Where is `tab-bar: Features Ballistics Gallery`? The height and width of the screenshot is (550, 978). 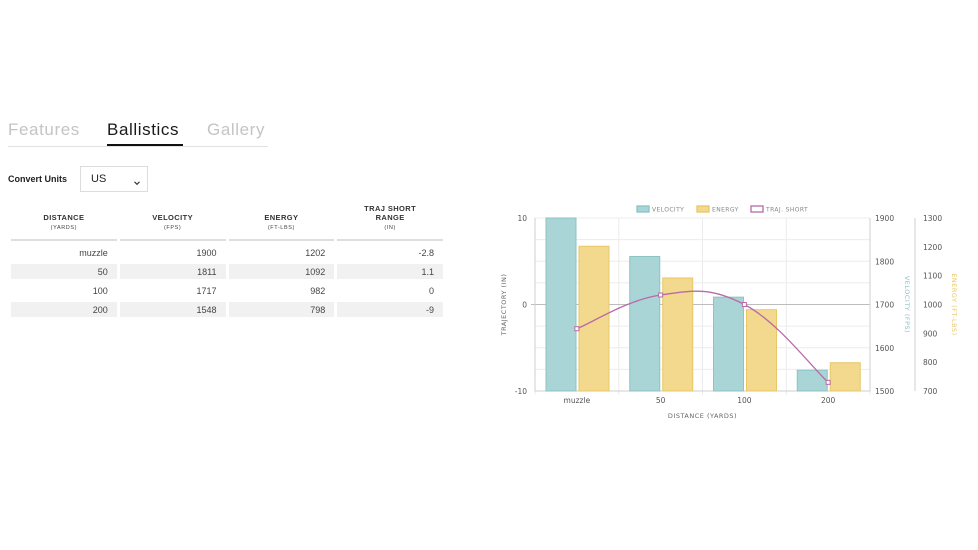 tab-bar: Features Ballistics Gallery is located at coordinates (138, 130).